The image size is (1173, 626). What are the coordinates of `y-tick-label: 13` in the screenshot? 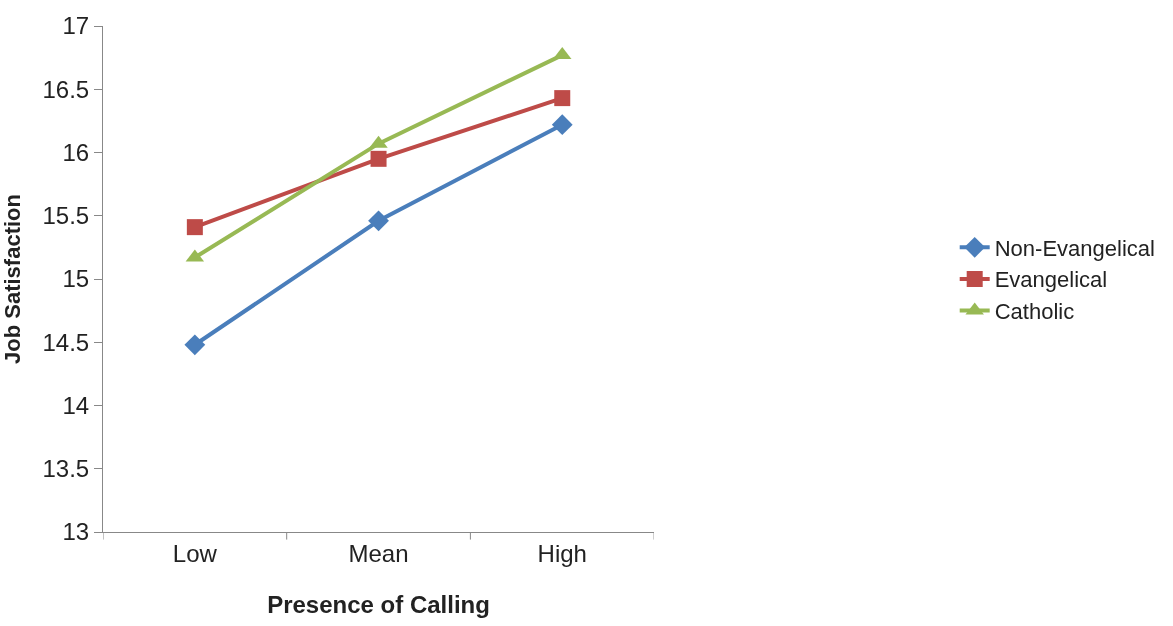 It's located at (76, 532).